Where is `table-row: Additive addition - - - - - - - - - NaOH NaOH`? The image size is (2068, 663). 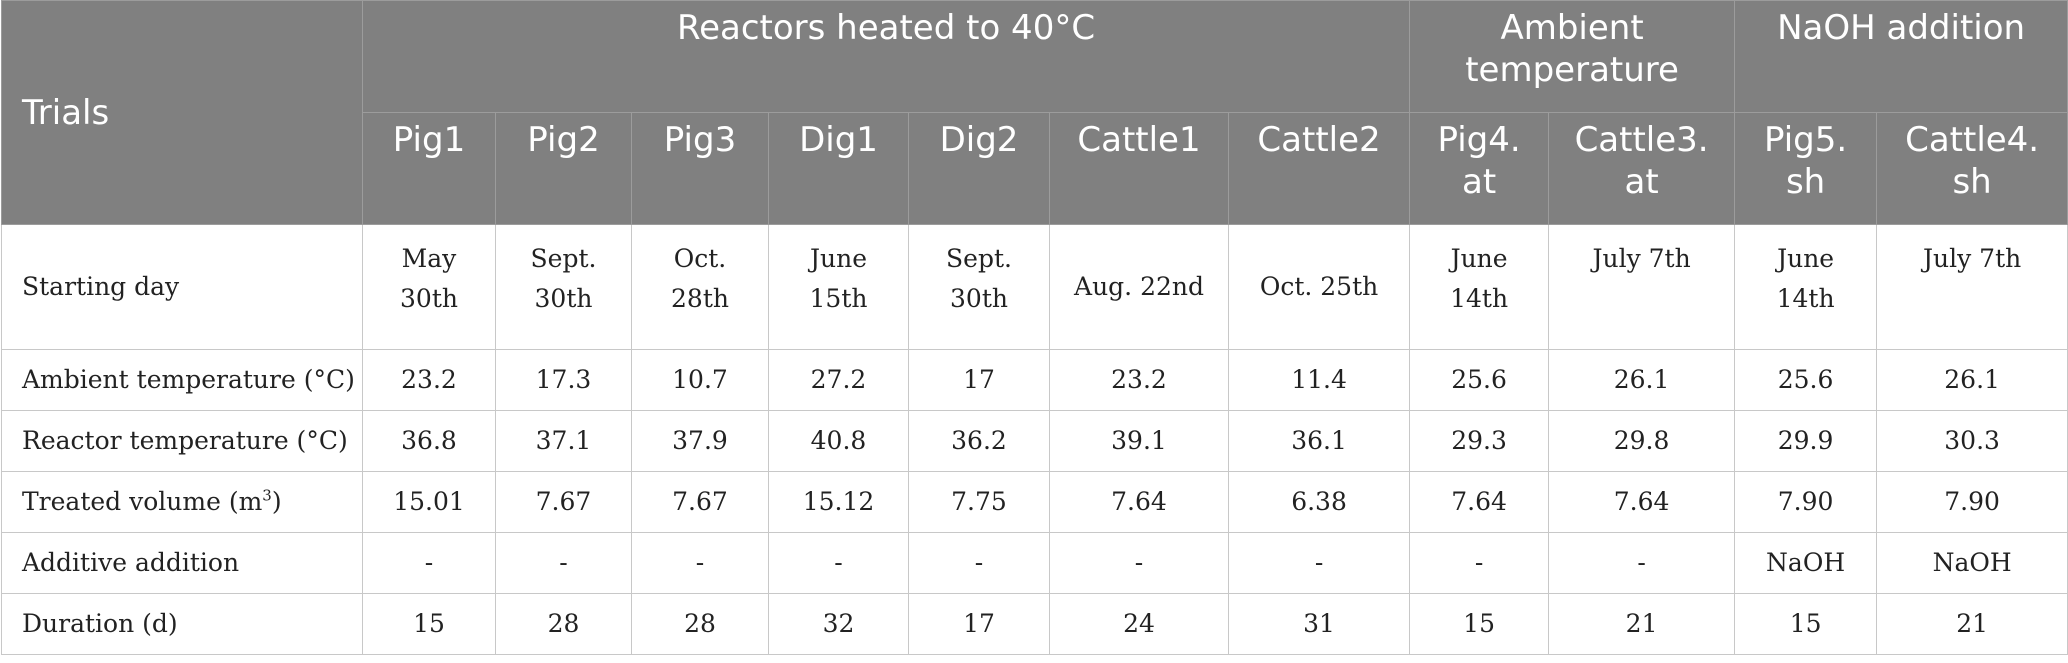
table-row: Additive addition - - - - - - - - - NaOH NaOH is located at coordinates (1034, 563).